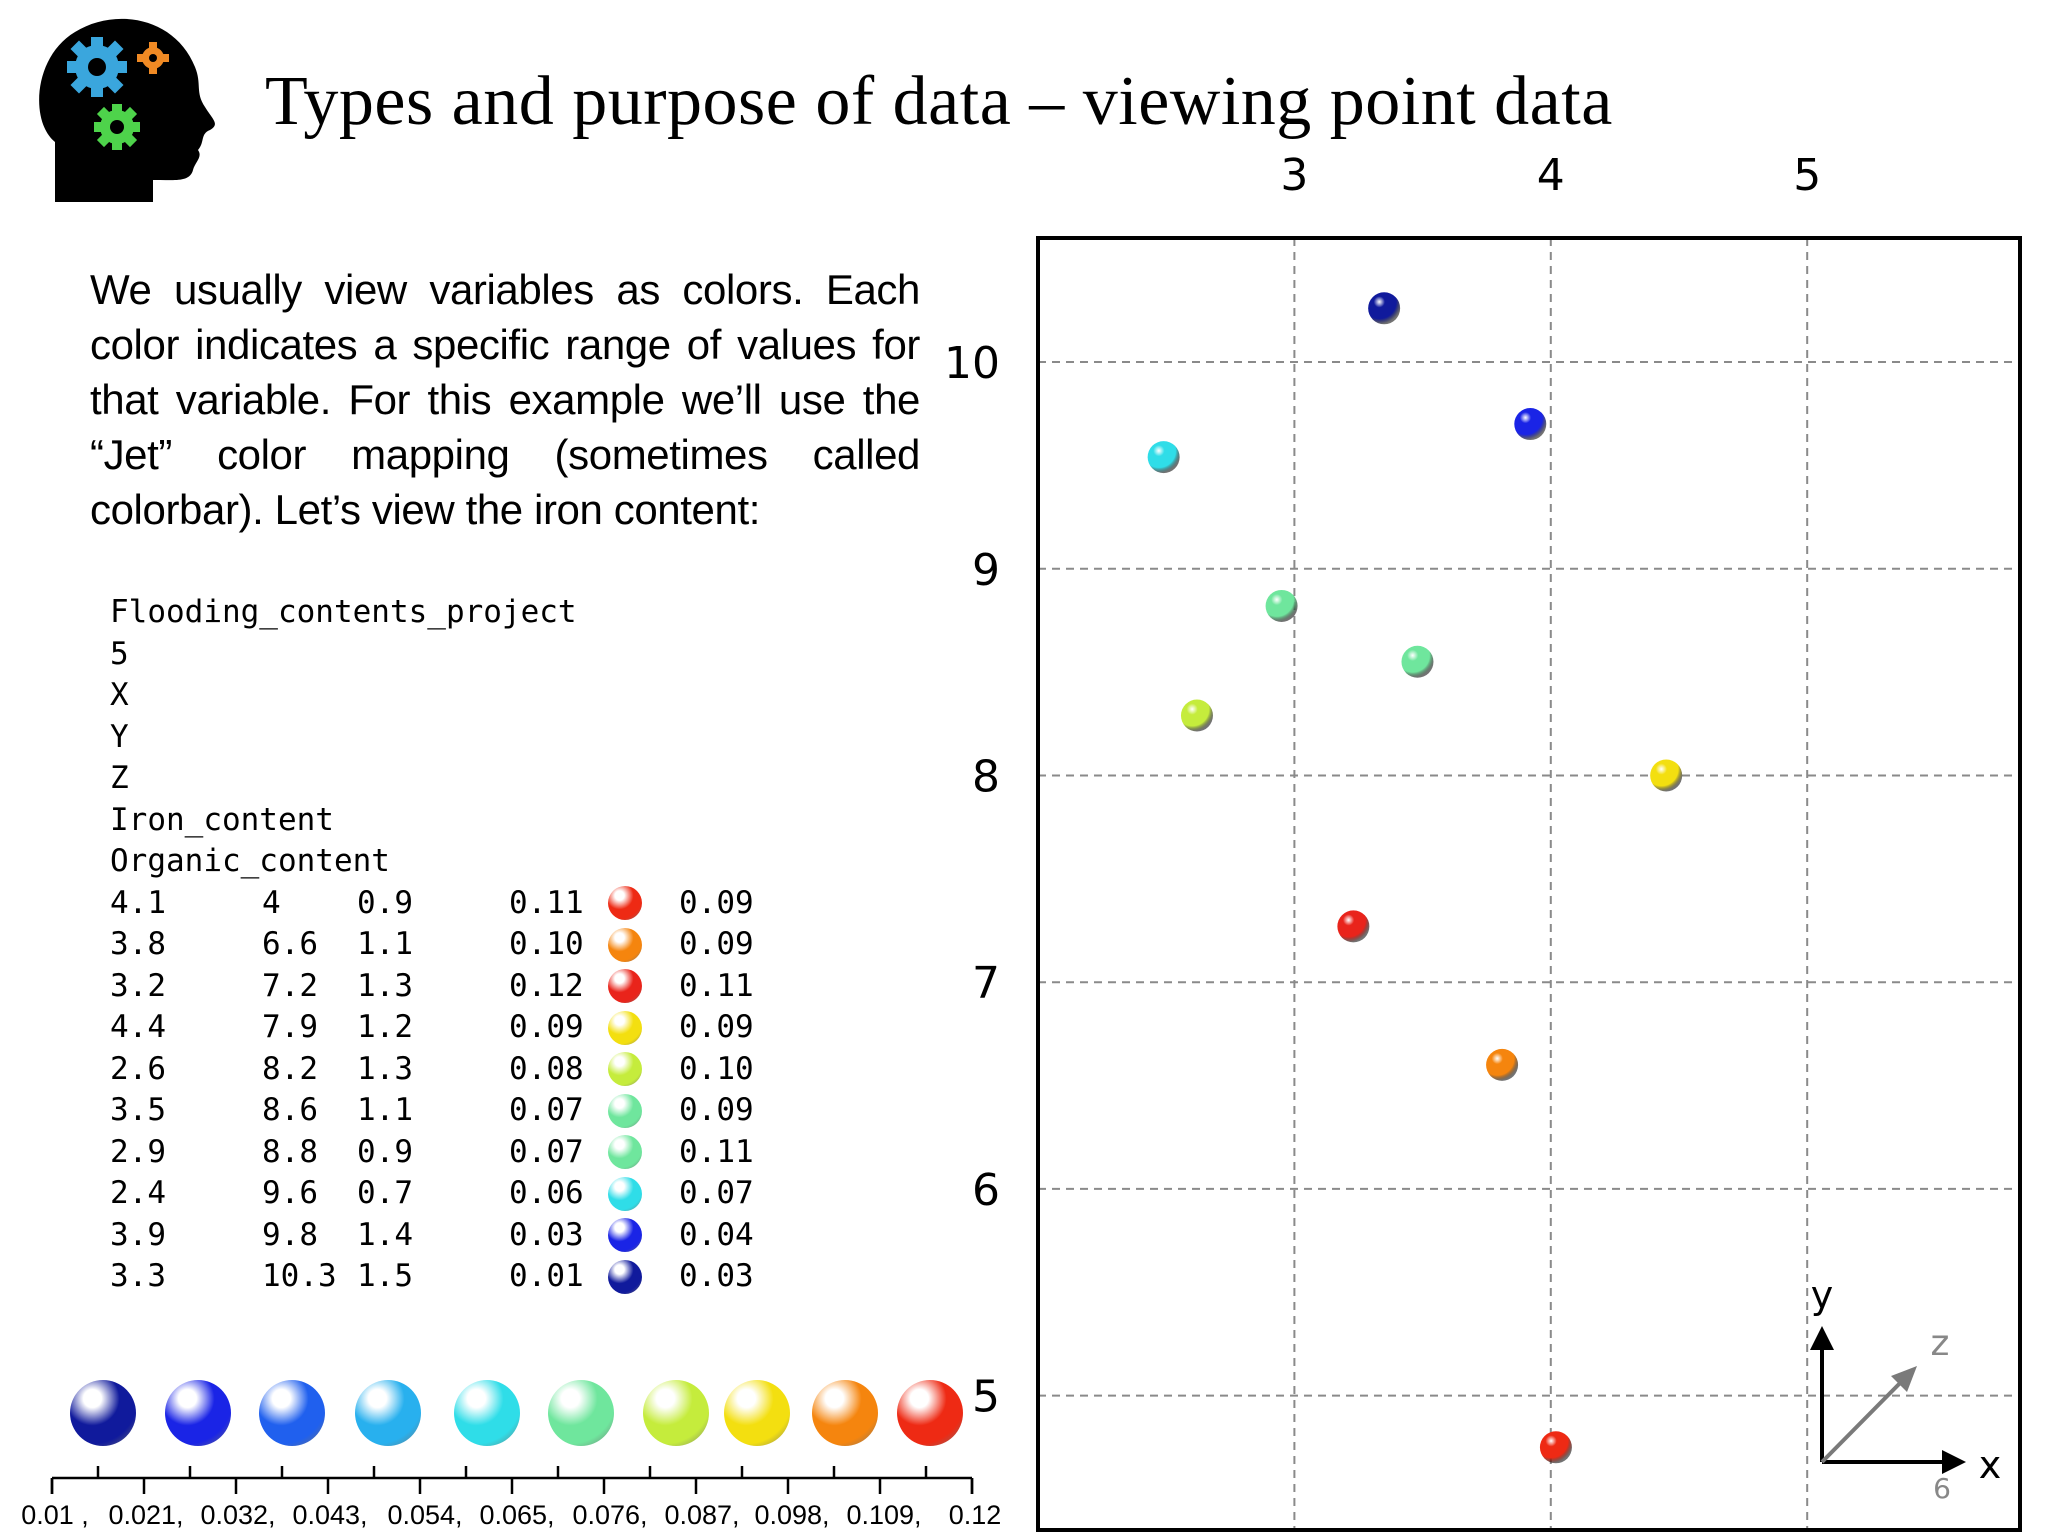 This screenshot has height=1536, width=2048. Describe the element at coordinates (290, 985) in the screenshot. I see `y-value: 7.2` at that location.